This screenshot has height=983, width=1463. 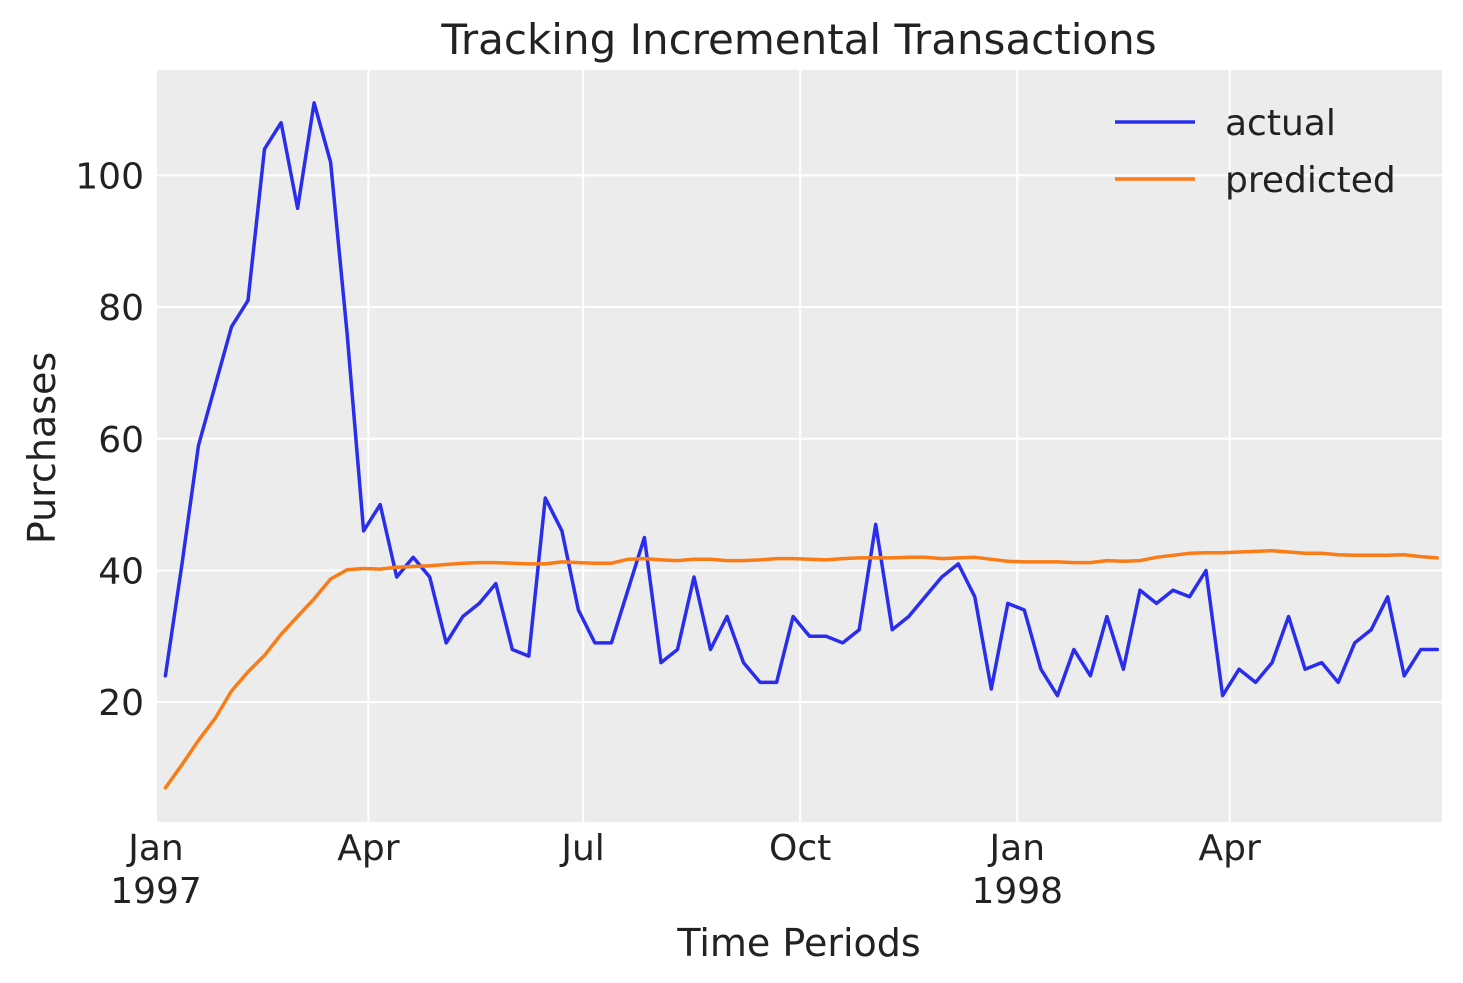 I want to click on x-tick-label: Jul, so click(x=581, y=848).